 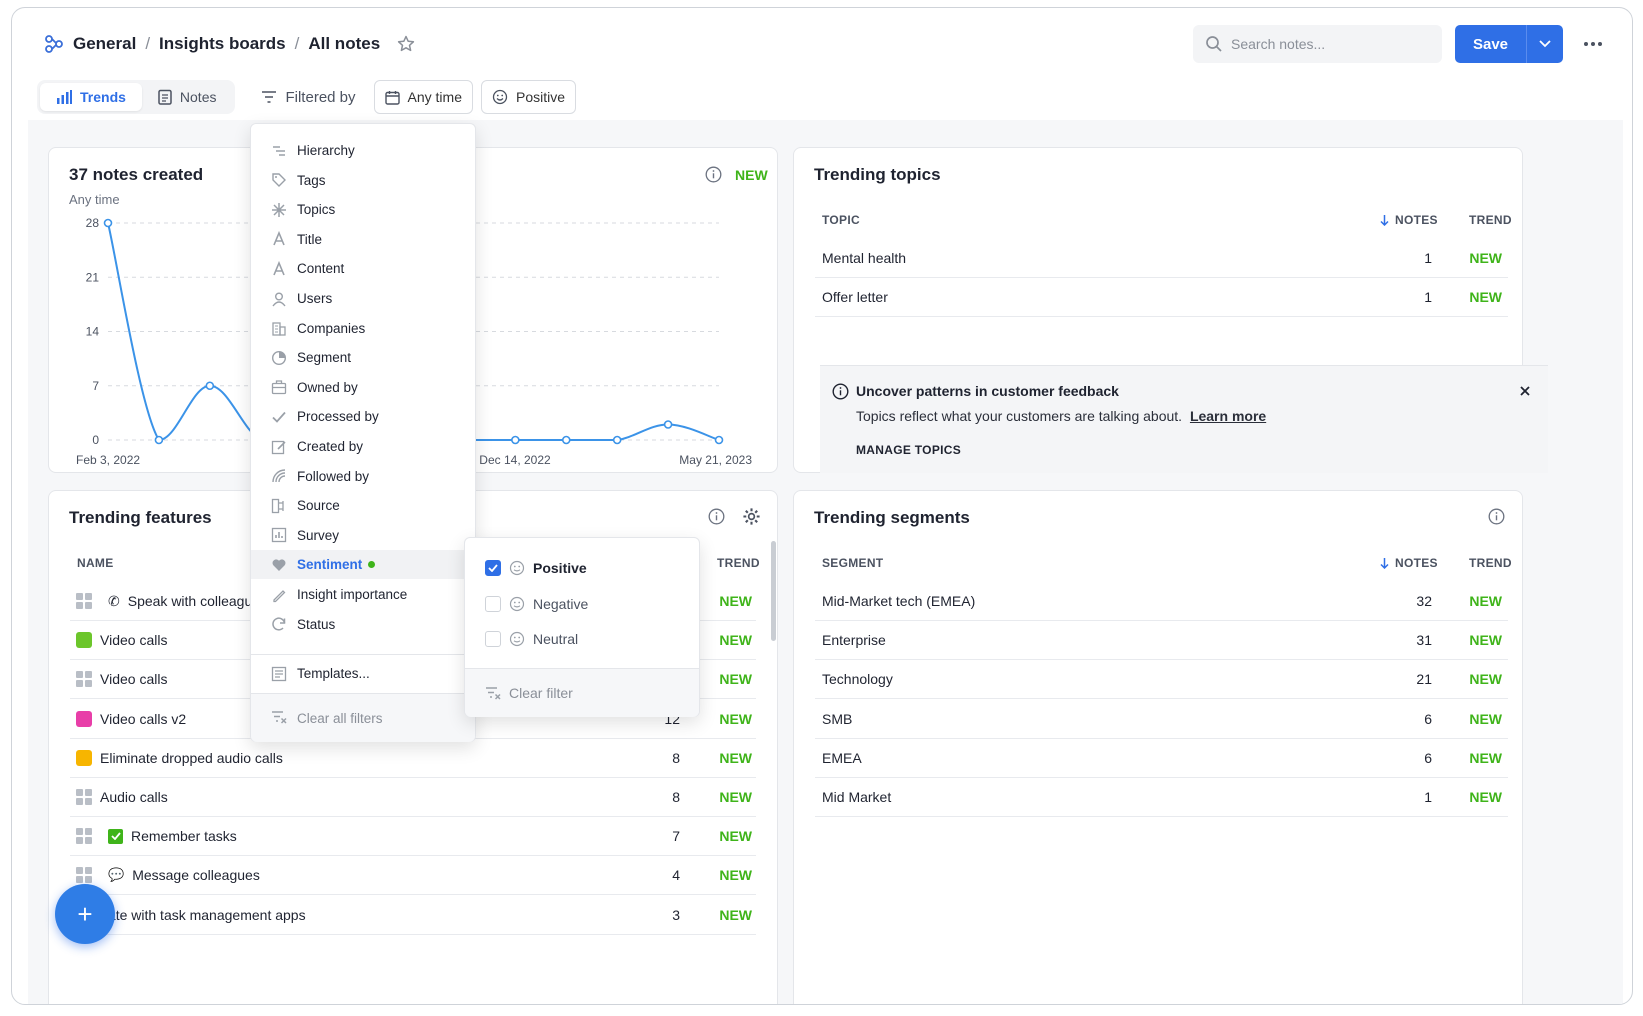 What do you see at coordinates (1161, 641) in the screenshot?
I see `table-row: Enterprise 31 NEW` at bounding box center [1161, 641].